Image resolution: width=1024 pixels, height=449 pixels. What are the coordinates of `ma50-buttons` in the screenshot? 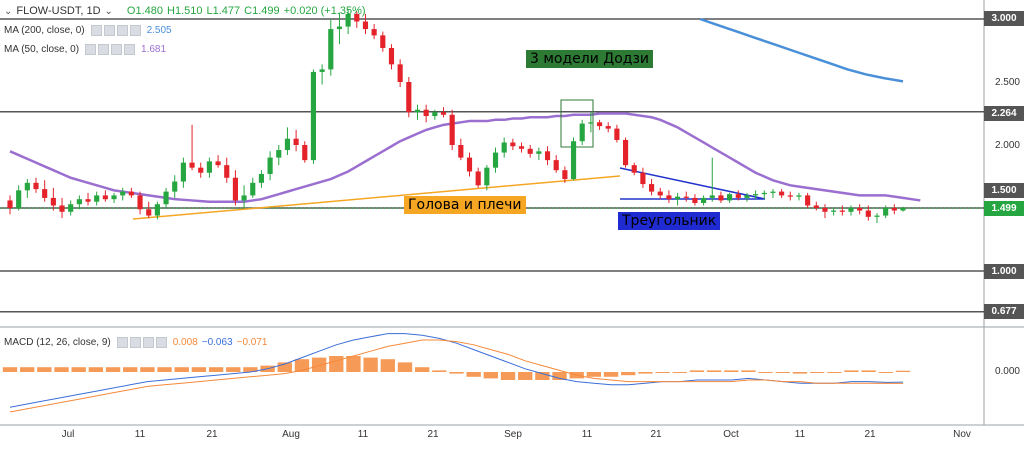 It's located at (110, 49).